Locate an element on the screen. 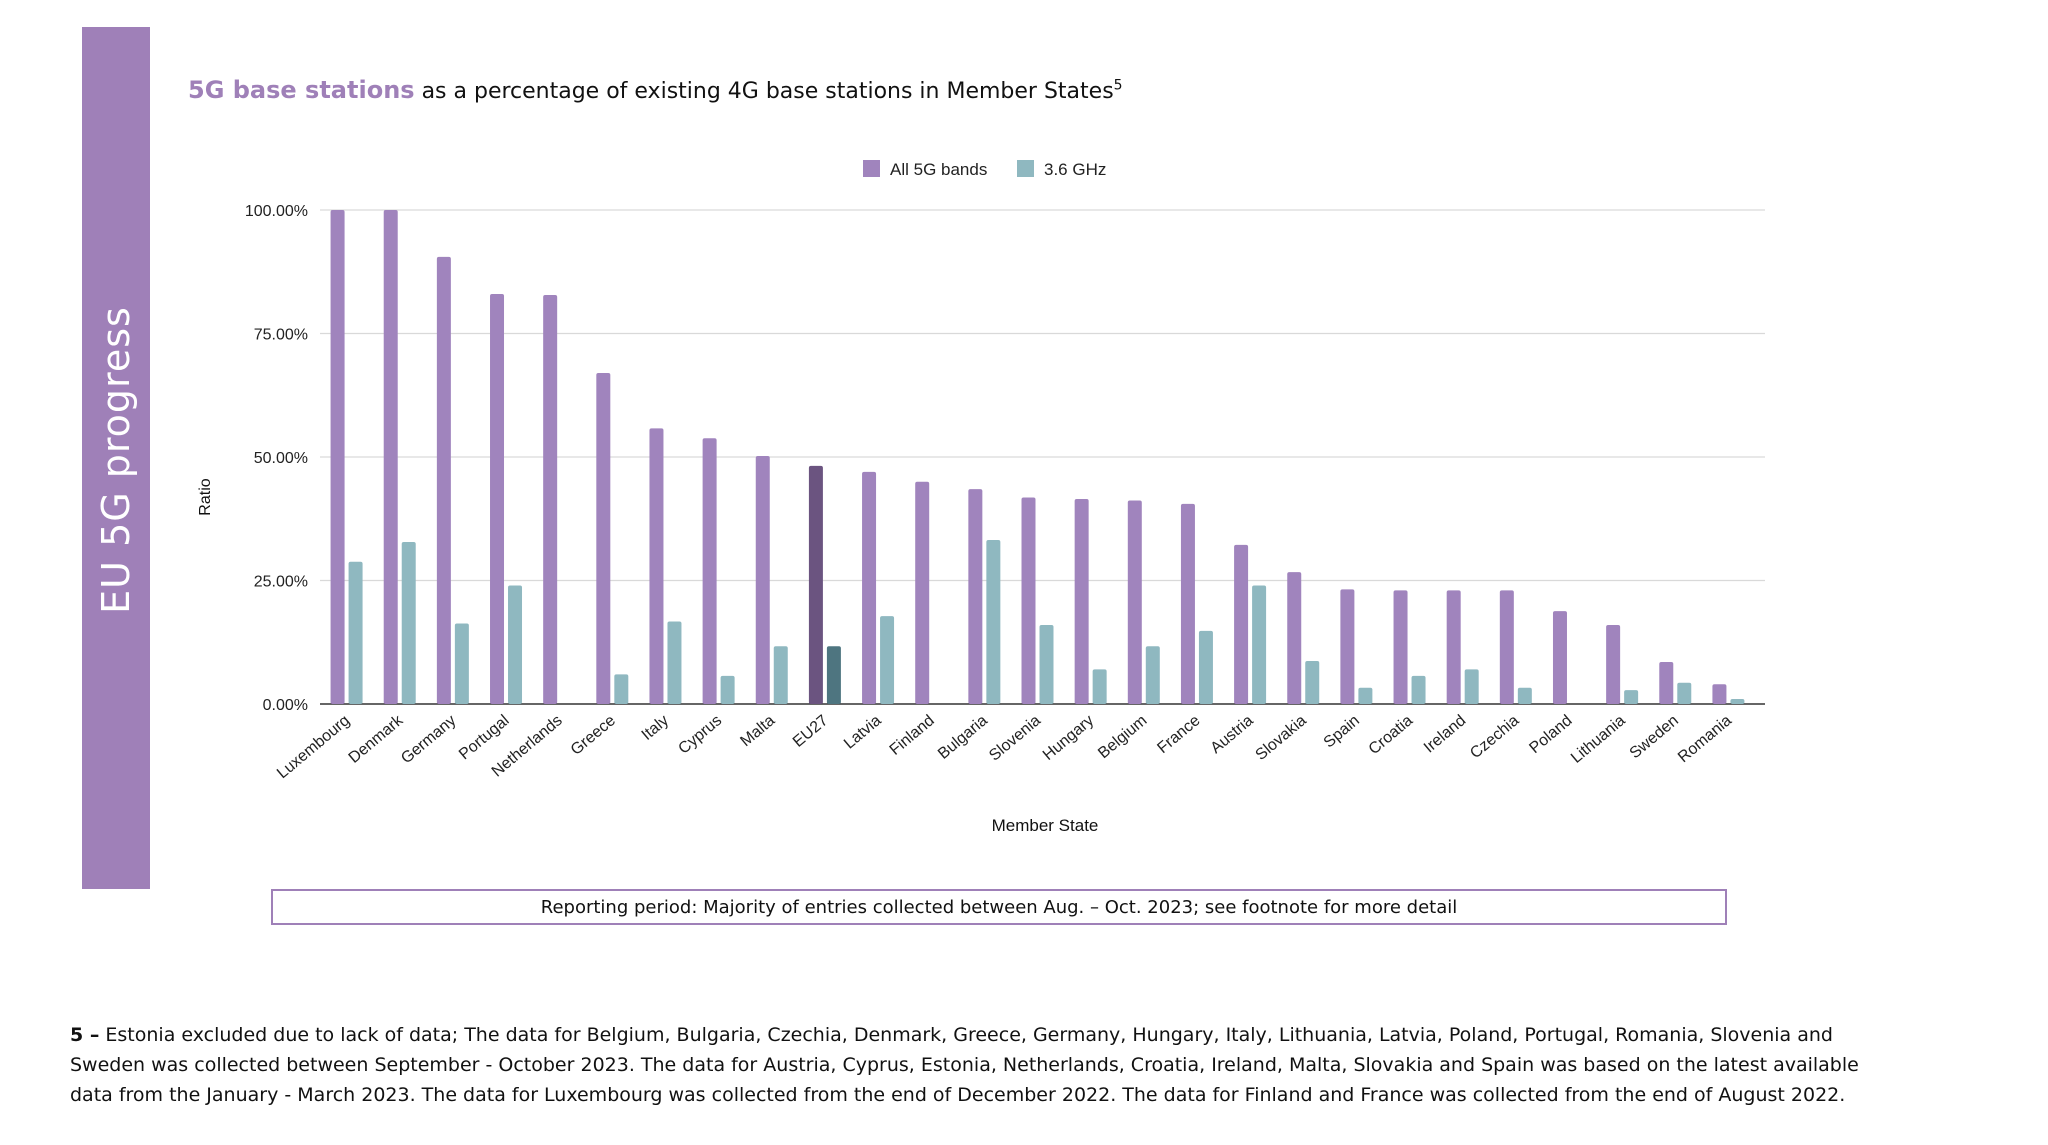 This screenshot has height=1145, width=2048. y-axis-title: Ratio is located at coordinates (205, 496).